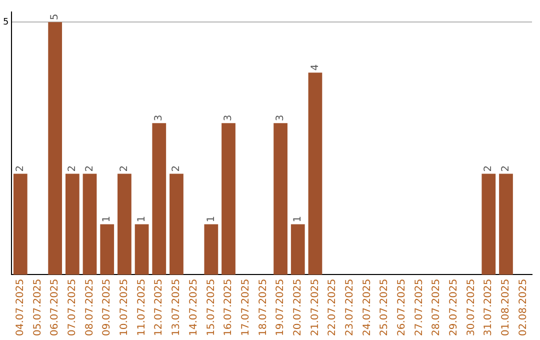 The width and height of the screenshot is (540, 340). What do you see at coordinates (506, 307) in the screenshot?
I see `x-tick-label: 01.08.2025` at bounding box center [506, 307].